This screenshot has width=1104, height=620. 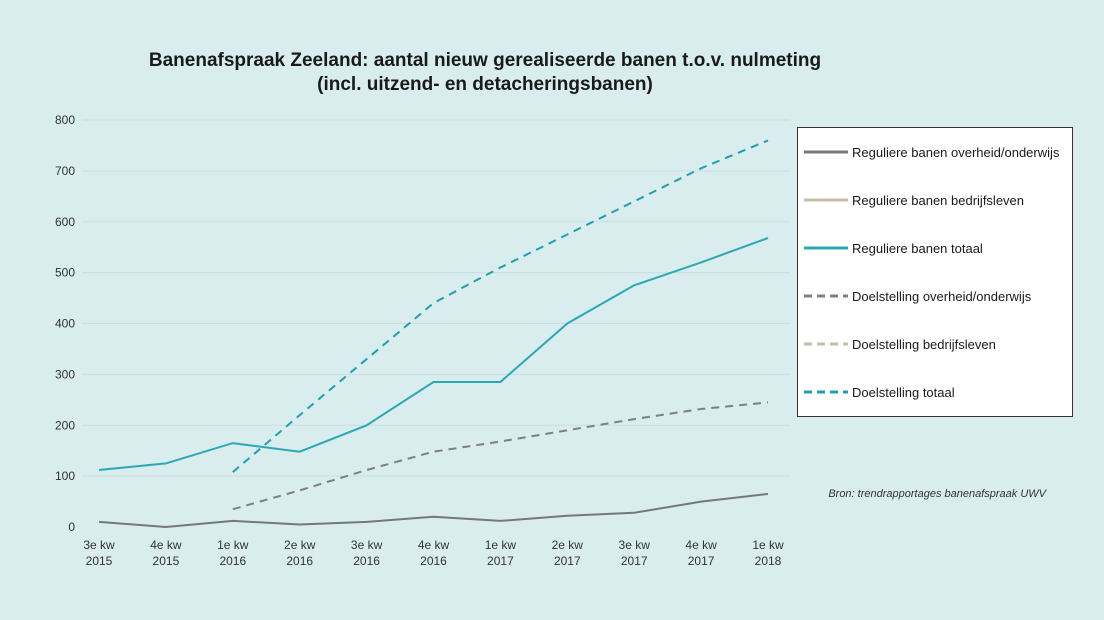 What do you see at coordinates (937, 494) in the screenshot?
I see `source-note: Bron: trendrapportages banenafspraak UWV` at bounding box center [937, 494].